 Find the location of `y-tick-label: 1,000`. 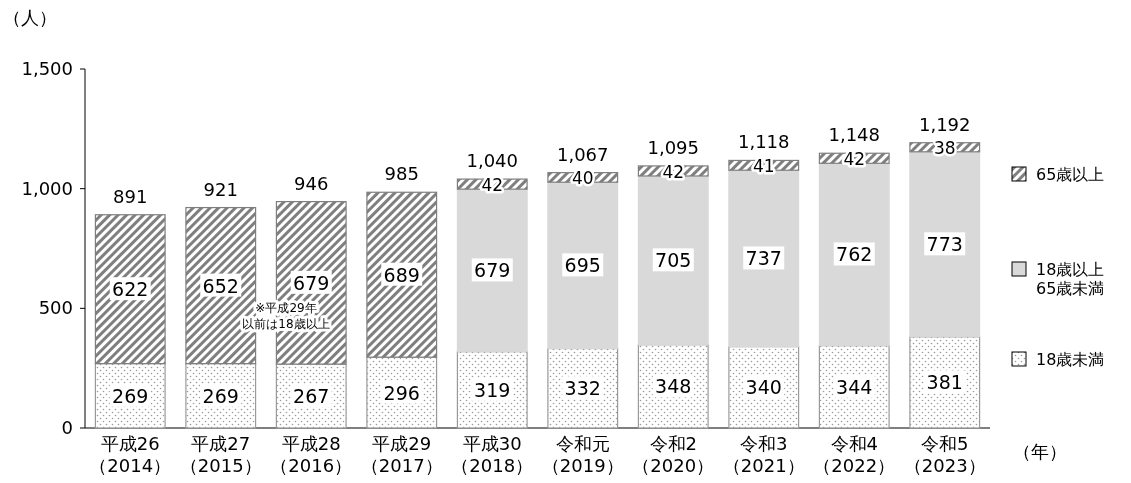

y-tick-label: 1,000 is located at coordinates (47, 188).